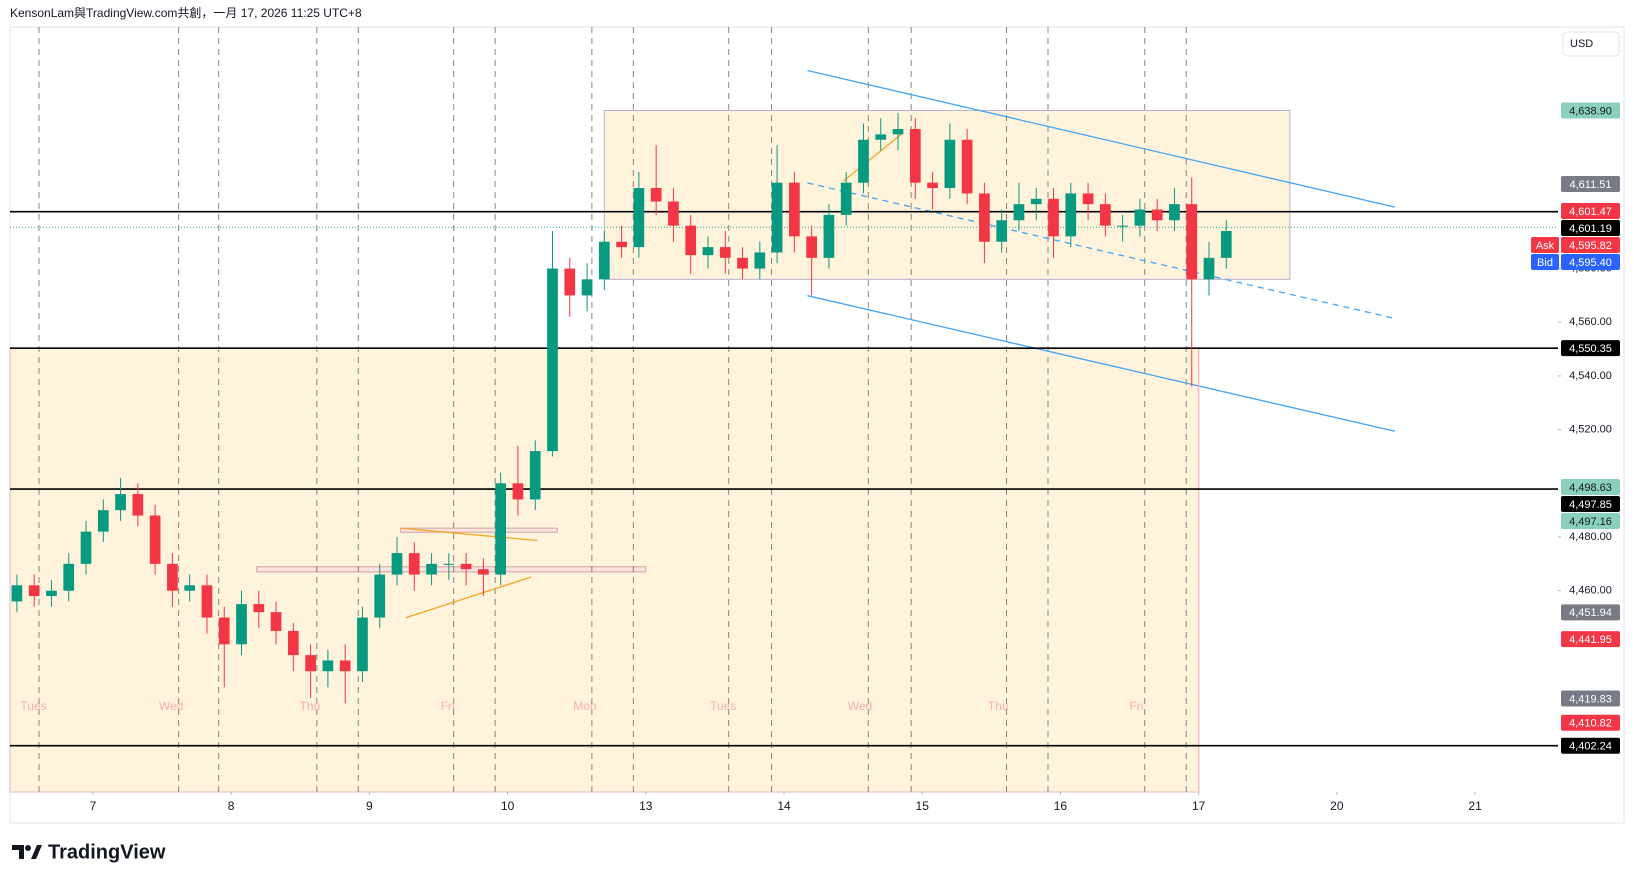 The image size is (1634, 883). Describe the element at coordinates (723, 706) in the screenshot. I see `session-label: Tues` at that location.